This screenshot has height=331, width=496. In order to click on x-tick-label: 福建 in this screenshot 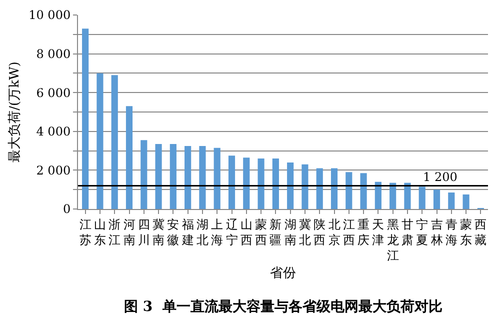, I will do `click(187, 232)`.